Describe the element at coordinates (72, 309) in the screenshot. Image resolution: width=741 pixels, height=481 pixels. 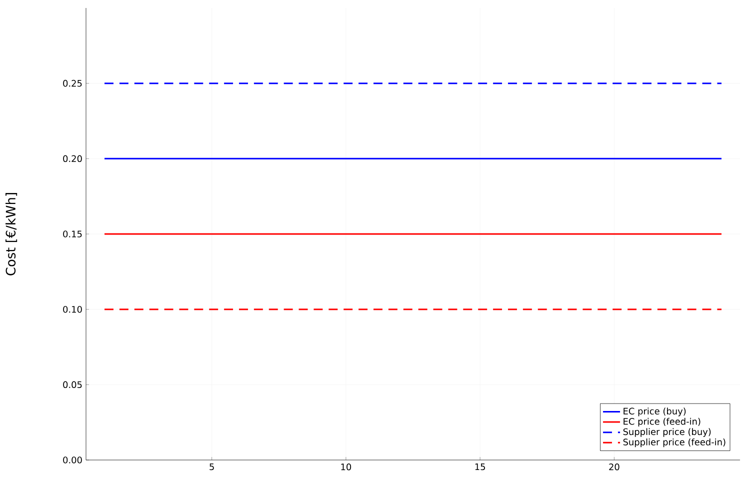
I see `y-tick-label: 0.10` at that location.